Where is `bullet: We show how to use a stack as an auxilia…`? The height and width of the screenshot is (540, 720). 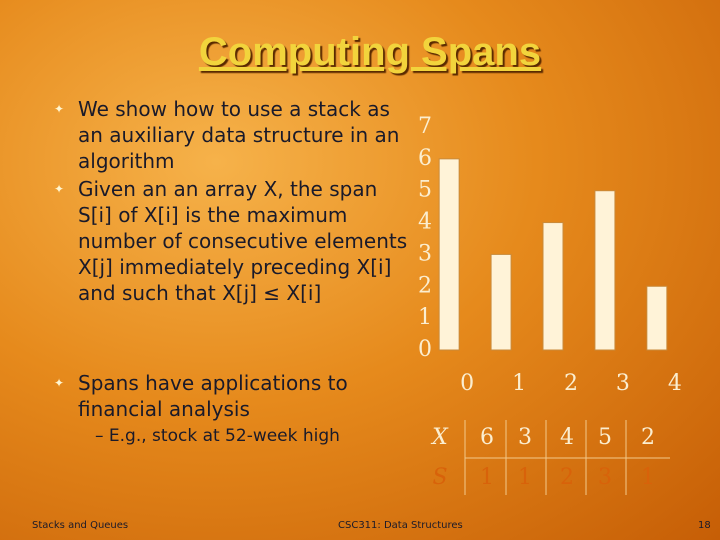
bullet: We show how to use a stack as an auxilia… is located at coordinates (233, 135).